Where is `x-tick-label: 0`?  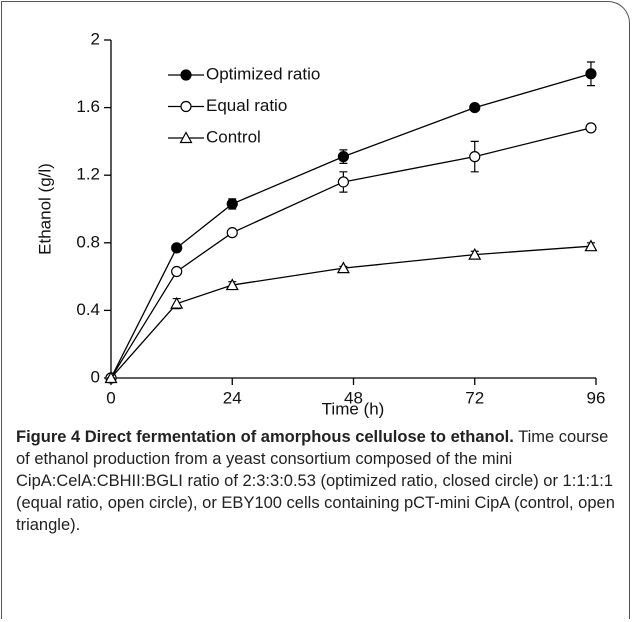 x-tick-label: 0 is located at coordinates (110, 397).